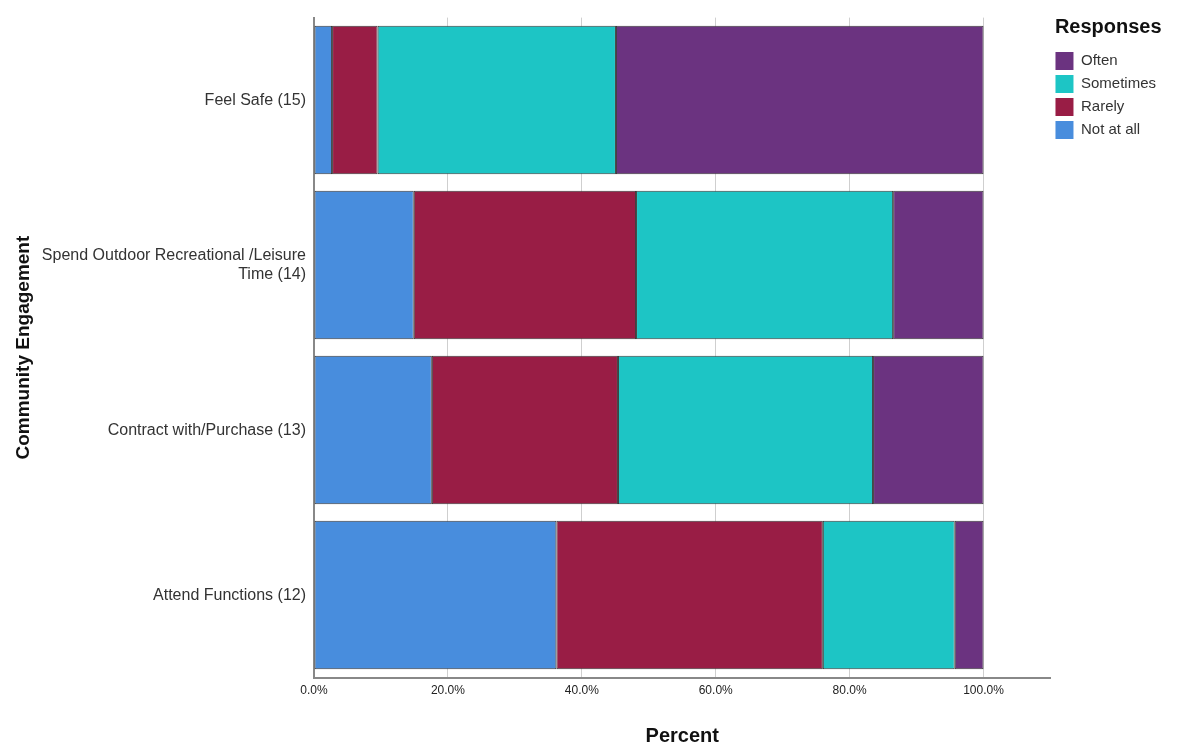  I want to click on x-tick-label: 20.0%, so click(448, 690).